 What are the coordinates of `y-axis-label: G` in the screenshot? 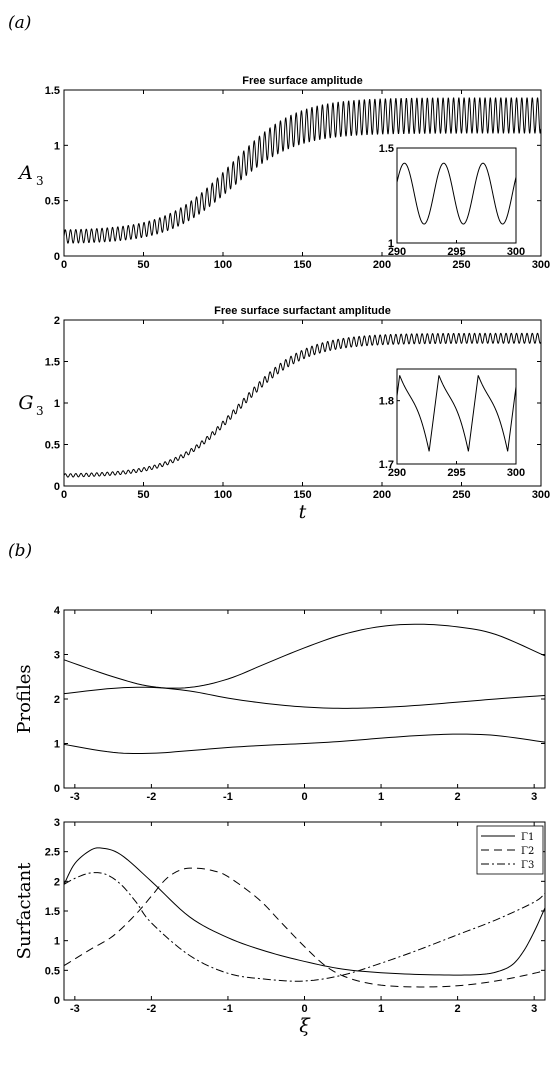 It's located at (25, 403).